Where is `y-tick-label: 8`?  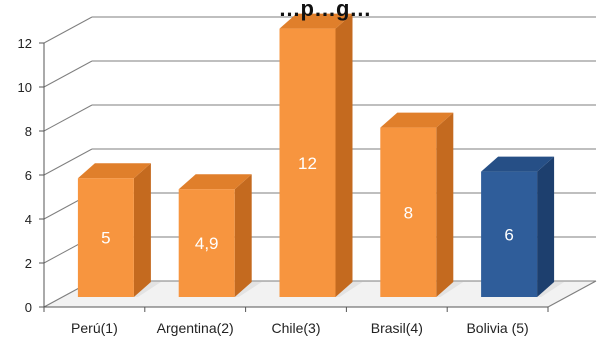 y-tick-label: 8 is located at coordinates (28, 131).